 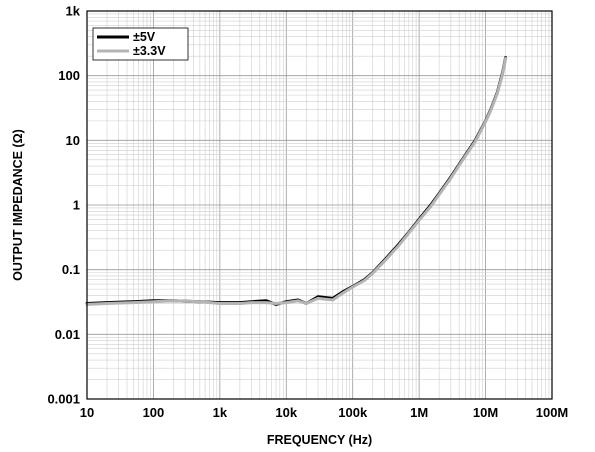 What do you see at coordinates (63, 399) in the screenshot?
I see `y-tick-label: 0.001` at bounding box center [63, 399].